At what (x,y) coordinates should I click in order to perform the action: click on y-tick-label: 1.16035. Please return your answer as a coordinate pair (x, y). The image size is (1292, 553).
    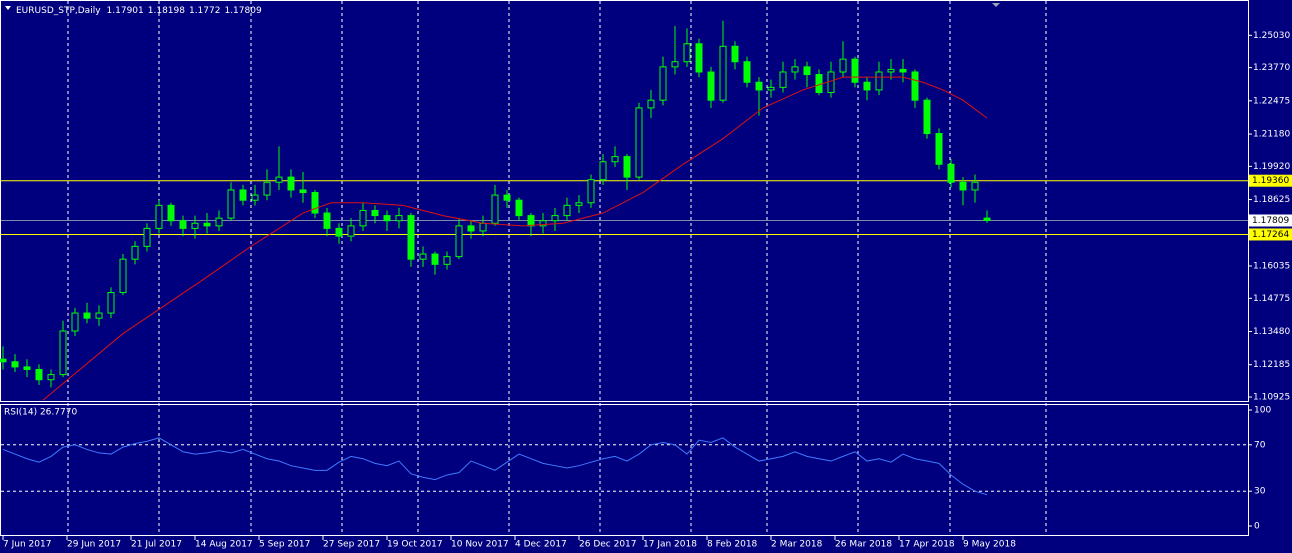
    Looking at the image, I should click on (1271, 266).